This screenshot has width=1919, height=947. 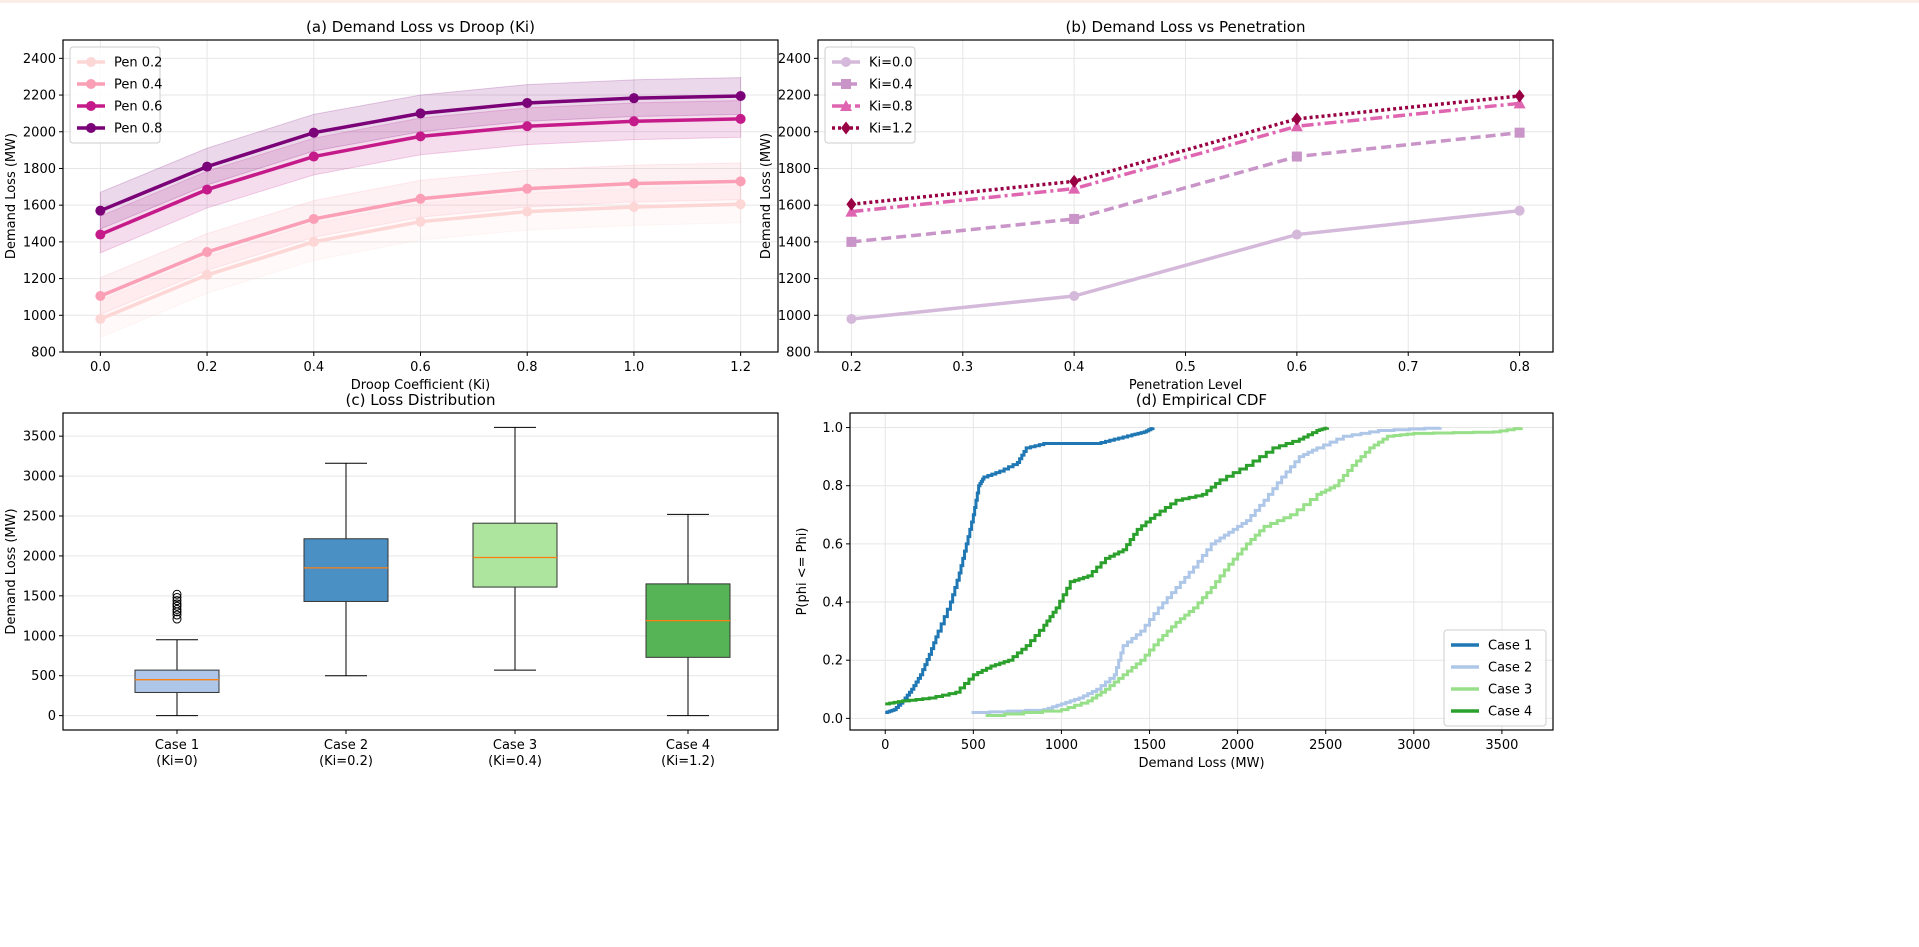 What do you see at coordinates (39, 437) in the screenshot?
I see `y-tick-label: 3500` at bounding box center [39, 437].